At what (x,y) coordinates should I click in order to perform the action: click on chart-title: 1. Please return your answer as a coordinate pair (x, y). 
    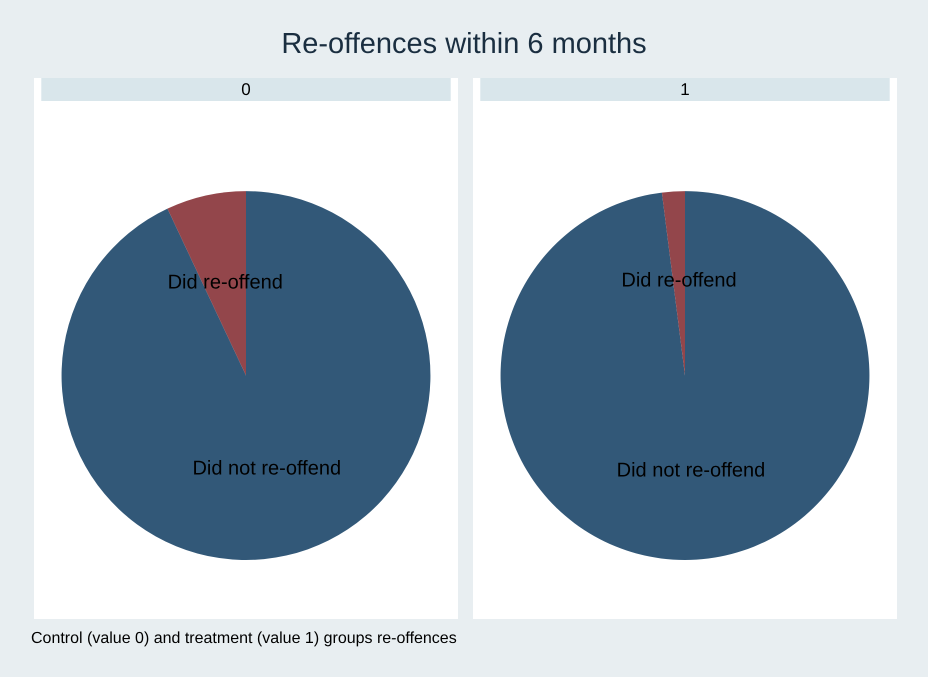
    Looking at the image, I should click on (685, 89).